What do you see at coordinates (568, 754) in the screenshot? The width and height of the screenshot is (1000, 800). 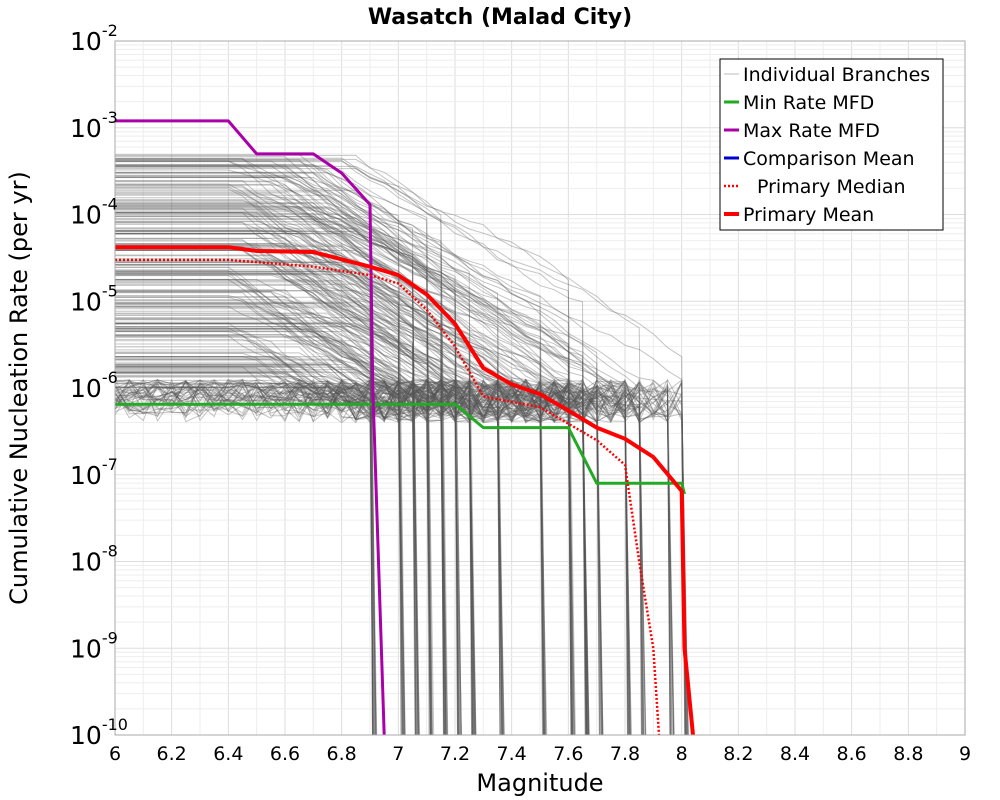 I see `x-tick-label: 7.6` at bounding box center [568, 754].